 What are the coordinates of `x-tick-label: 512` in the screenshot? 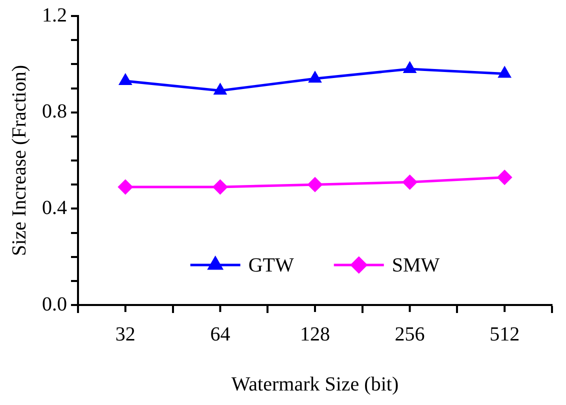 It's located at (505, 334).